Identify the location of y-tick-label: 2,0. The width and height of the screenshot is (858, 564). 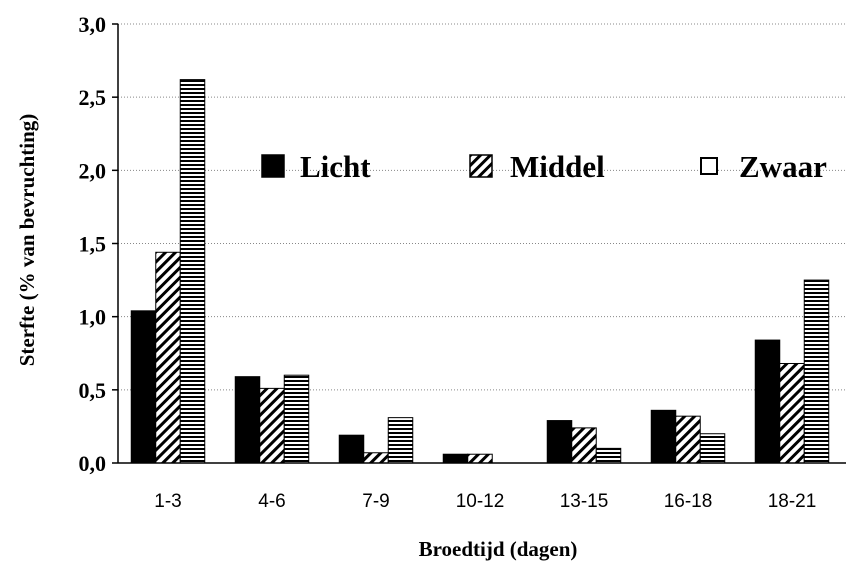
(93, 170).